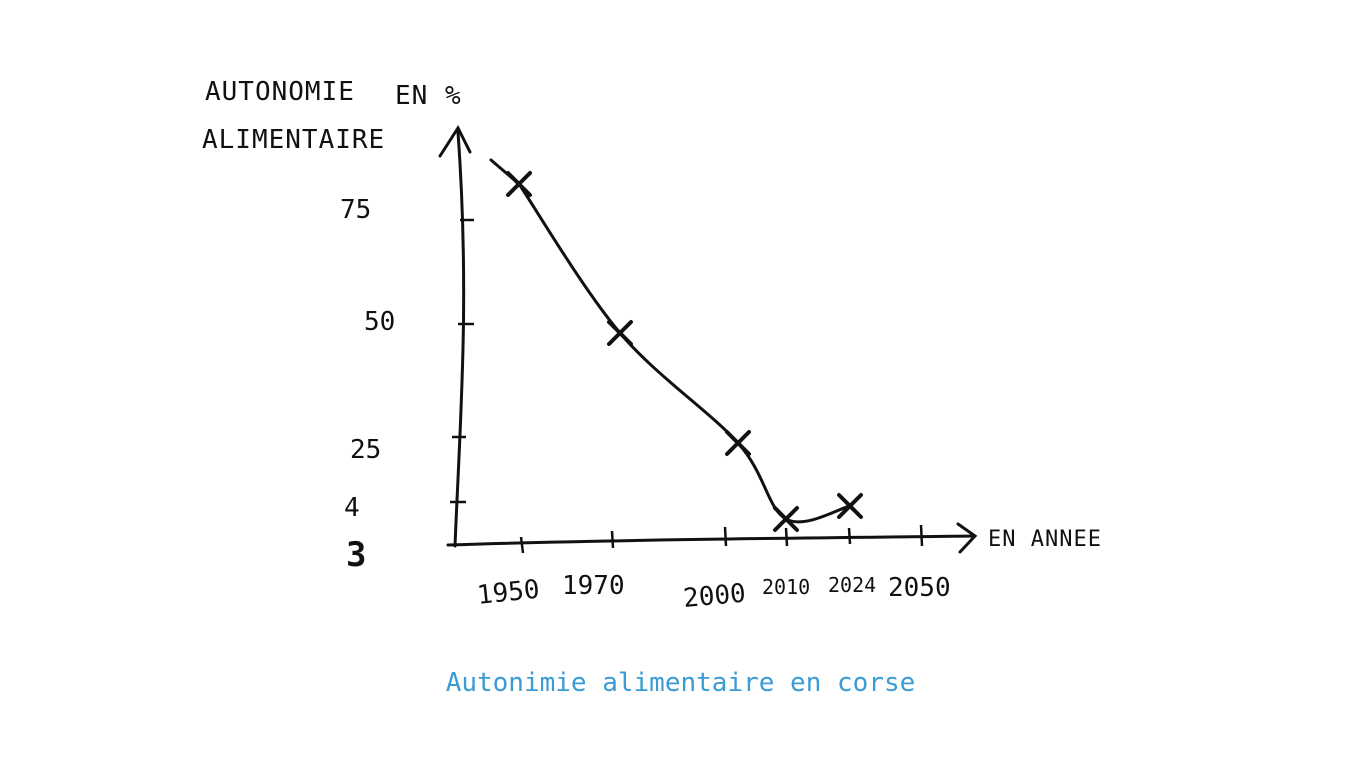 The height and width of the screenshot is (781, 1361). I want to click on y-axis-title-line1: AUTONOMIE, so click(280, 92).